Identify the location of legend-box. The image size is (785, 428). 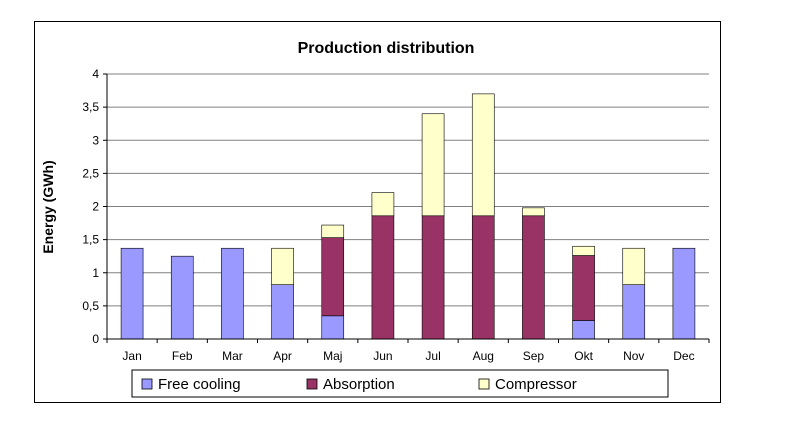
(400, 383).